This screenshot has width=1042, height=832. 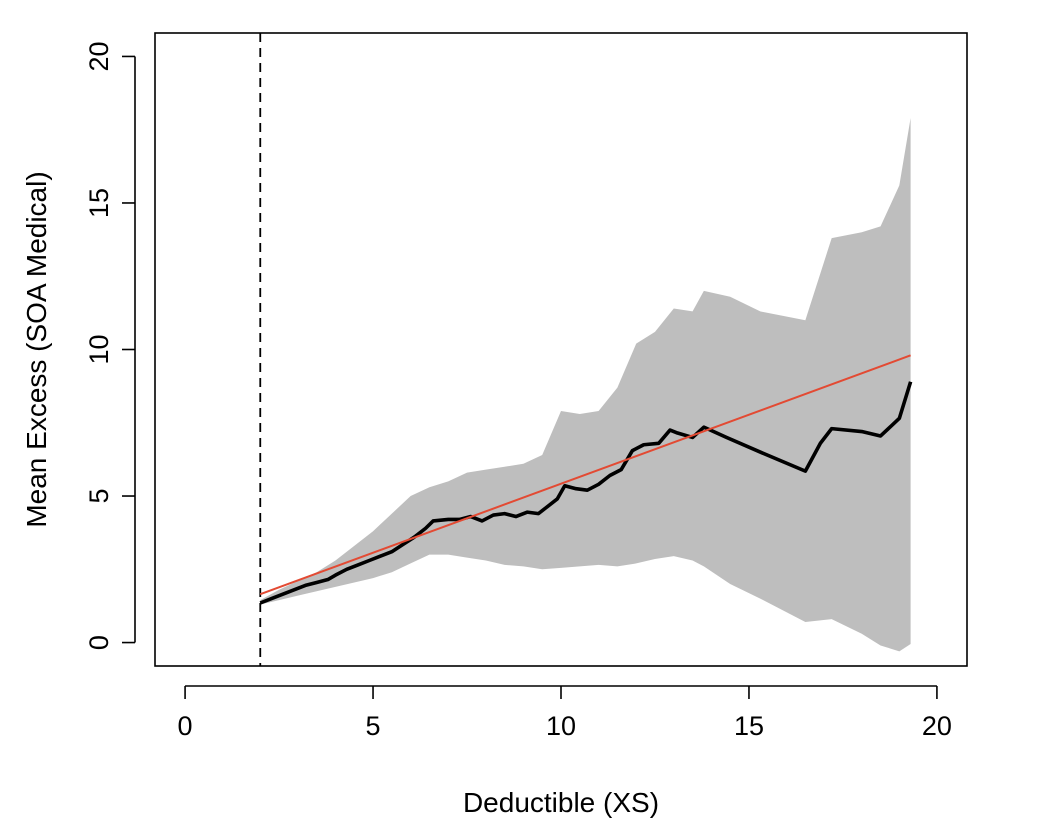 What do you see at coordinates (937, 726) in the screenshot?
I see `x-tick-label: 20` at bounding box center [937, 726].